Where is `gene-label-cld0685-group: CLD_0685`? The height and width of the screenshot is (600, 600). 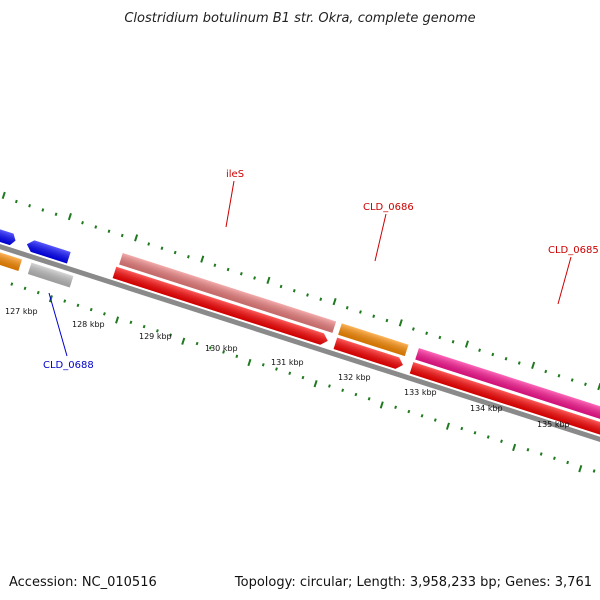 gene-label-cld0685-group: CLD_0685 is located at coordinates (573, 275).